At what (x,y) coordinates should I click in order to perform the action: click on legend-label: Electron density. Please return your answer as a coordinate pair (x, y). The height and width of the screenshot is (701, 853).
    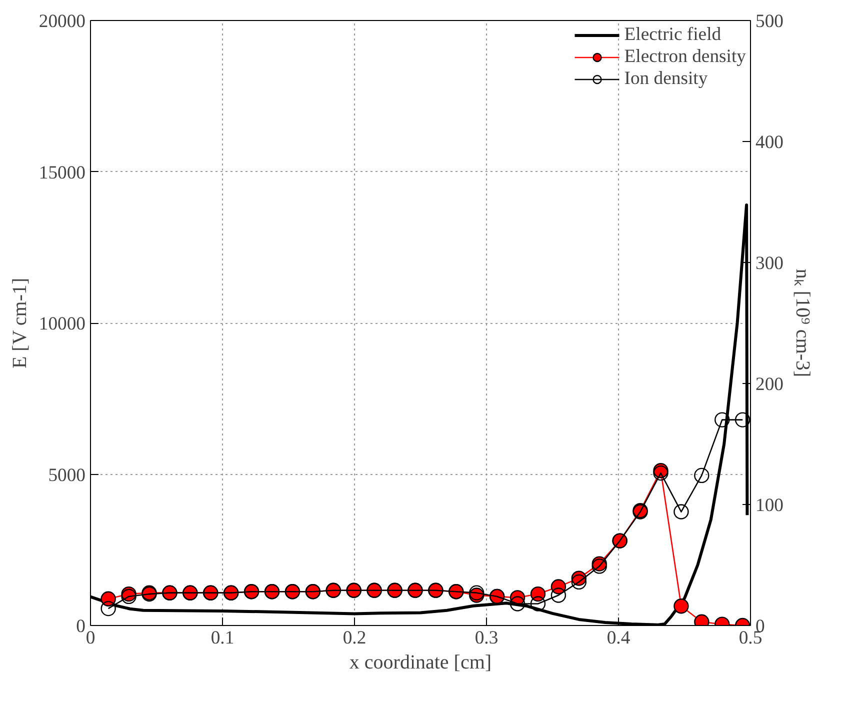
    Looking at the image, I should click on (685, 57).